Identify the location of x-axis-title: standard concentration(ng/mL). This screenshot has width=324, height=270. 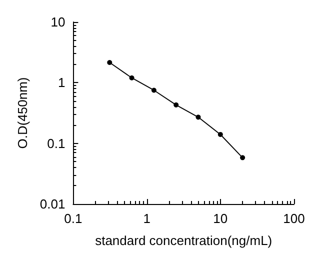
(183, 240).